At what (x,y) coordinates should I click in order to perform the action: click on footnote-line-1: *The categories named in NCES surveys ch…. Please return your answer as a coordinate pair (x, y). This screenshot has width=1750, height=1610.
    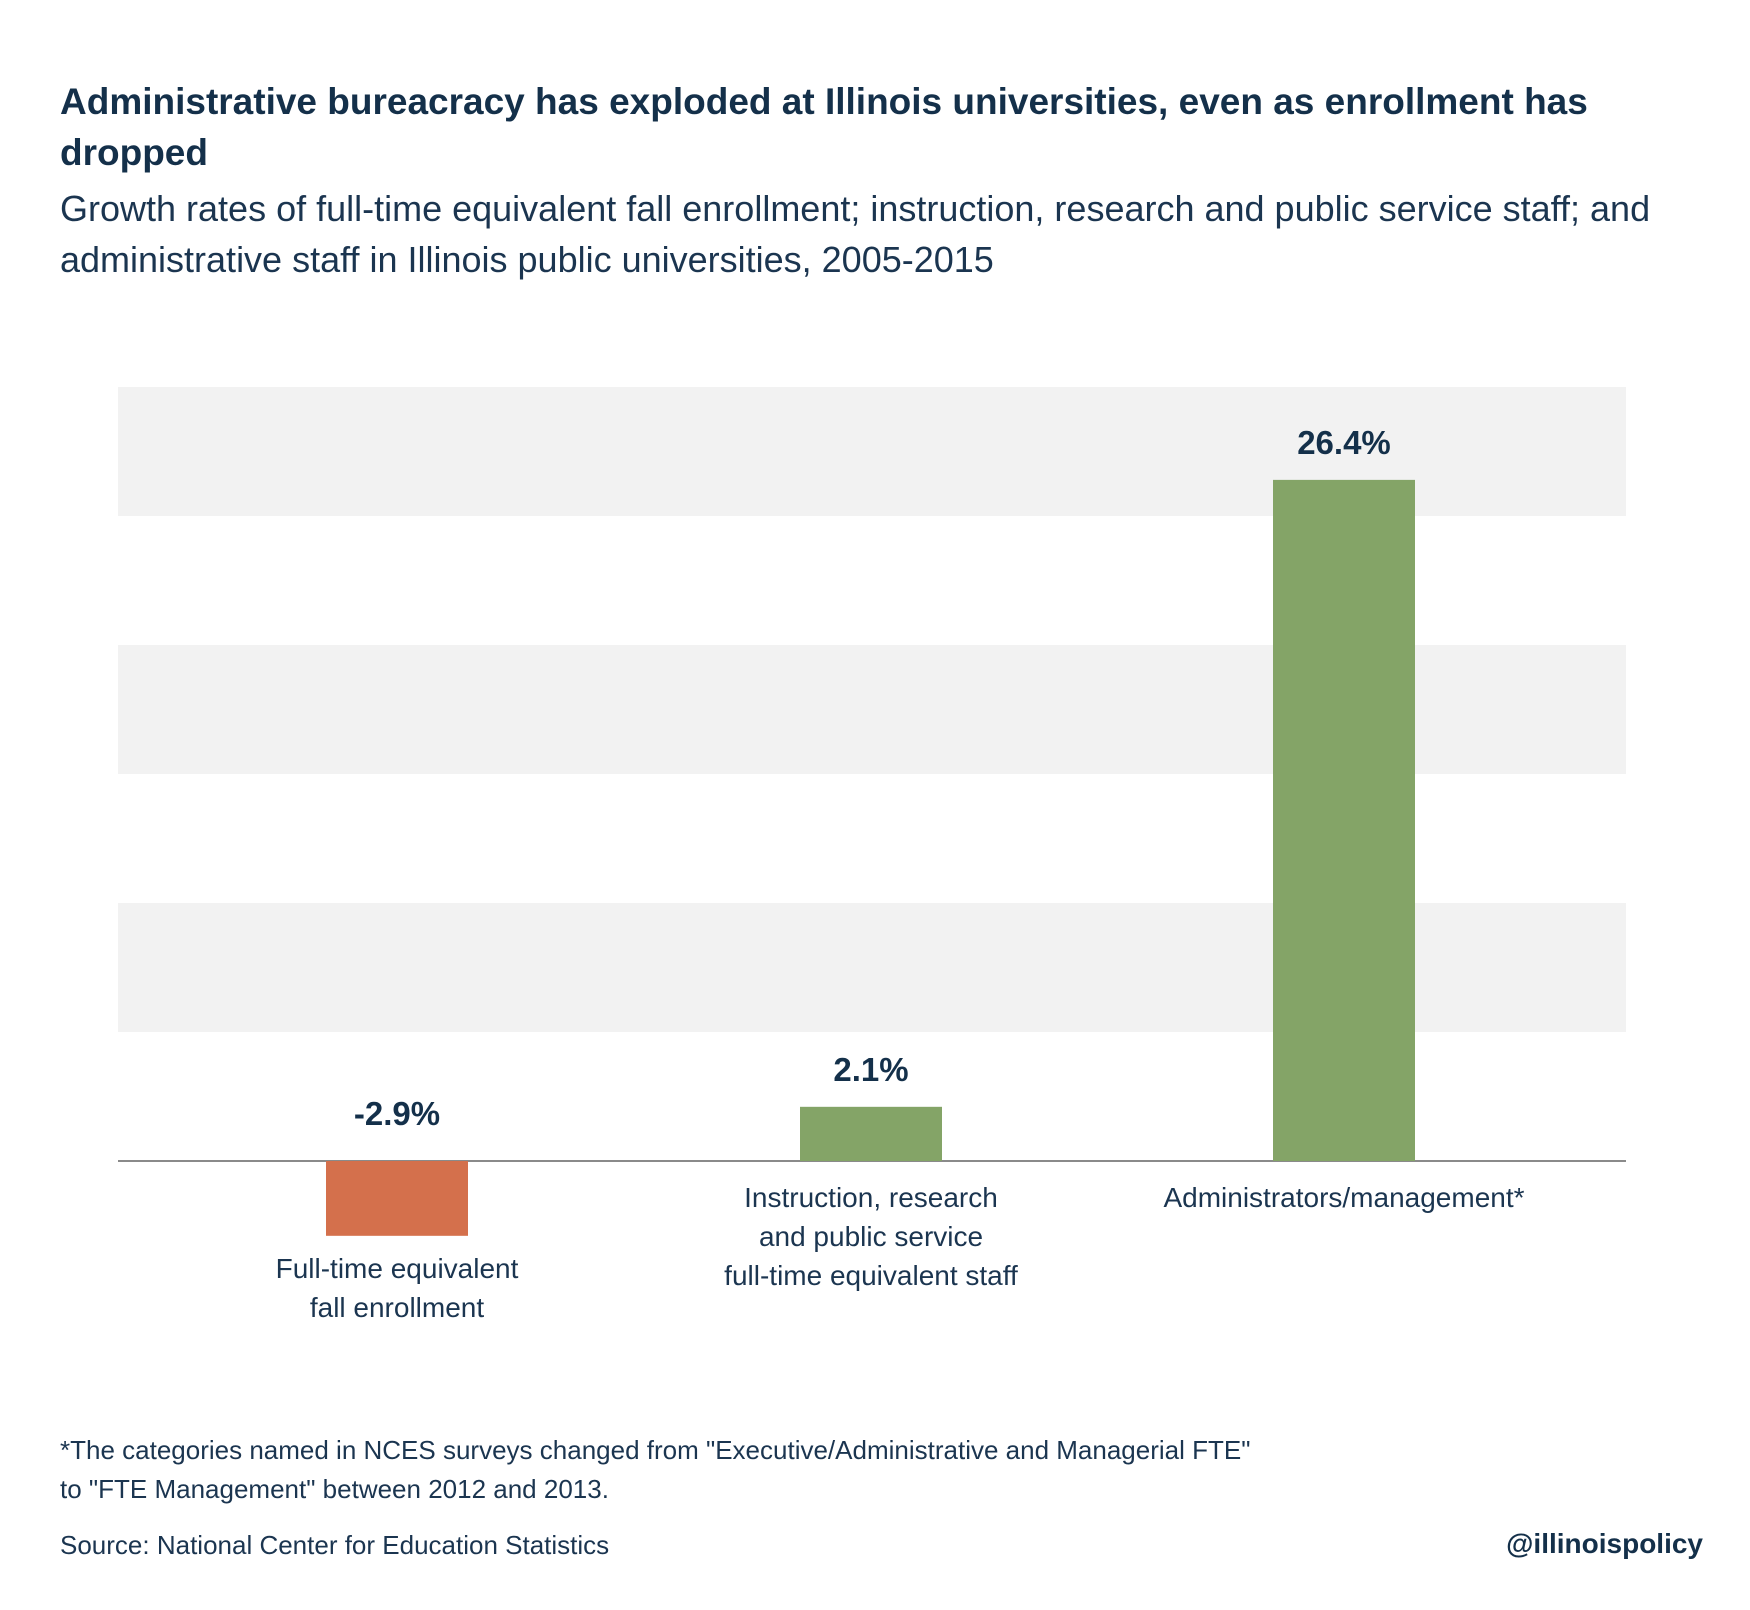
    Looking at the image, I should click on (655, 1450).